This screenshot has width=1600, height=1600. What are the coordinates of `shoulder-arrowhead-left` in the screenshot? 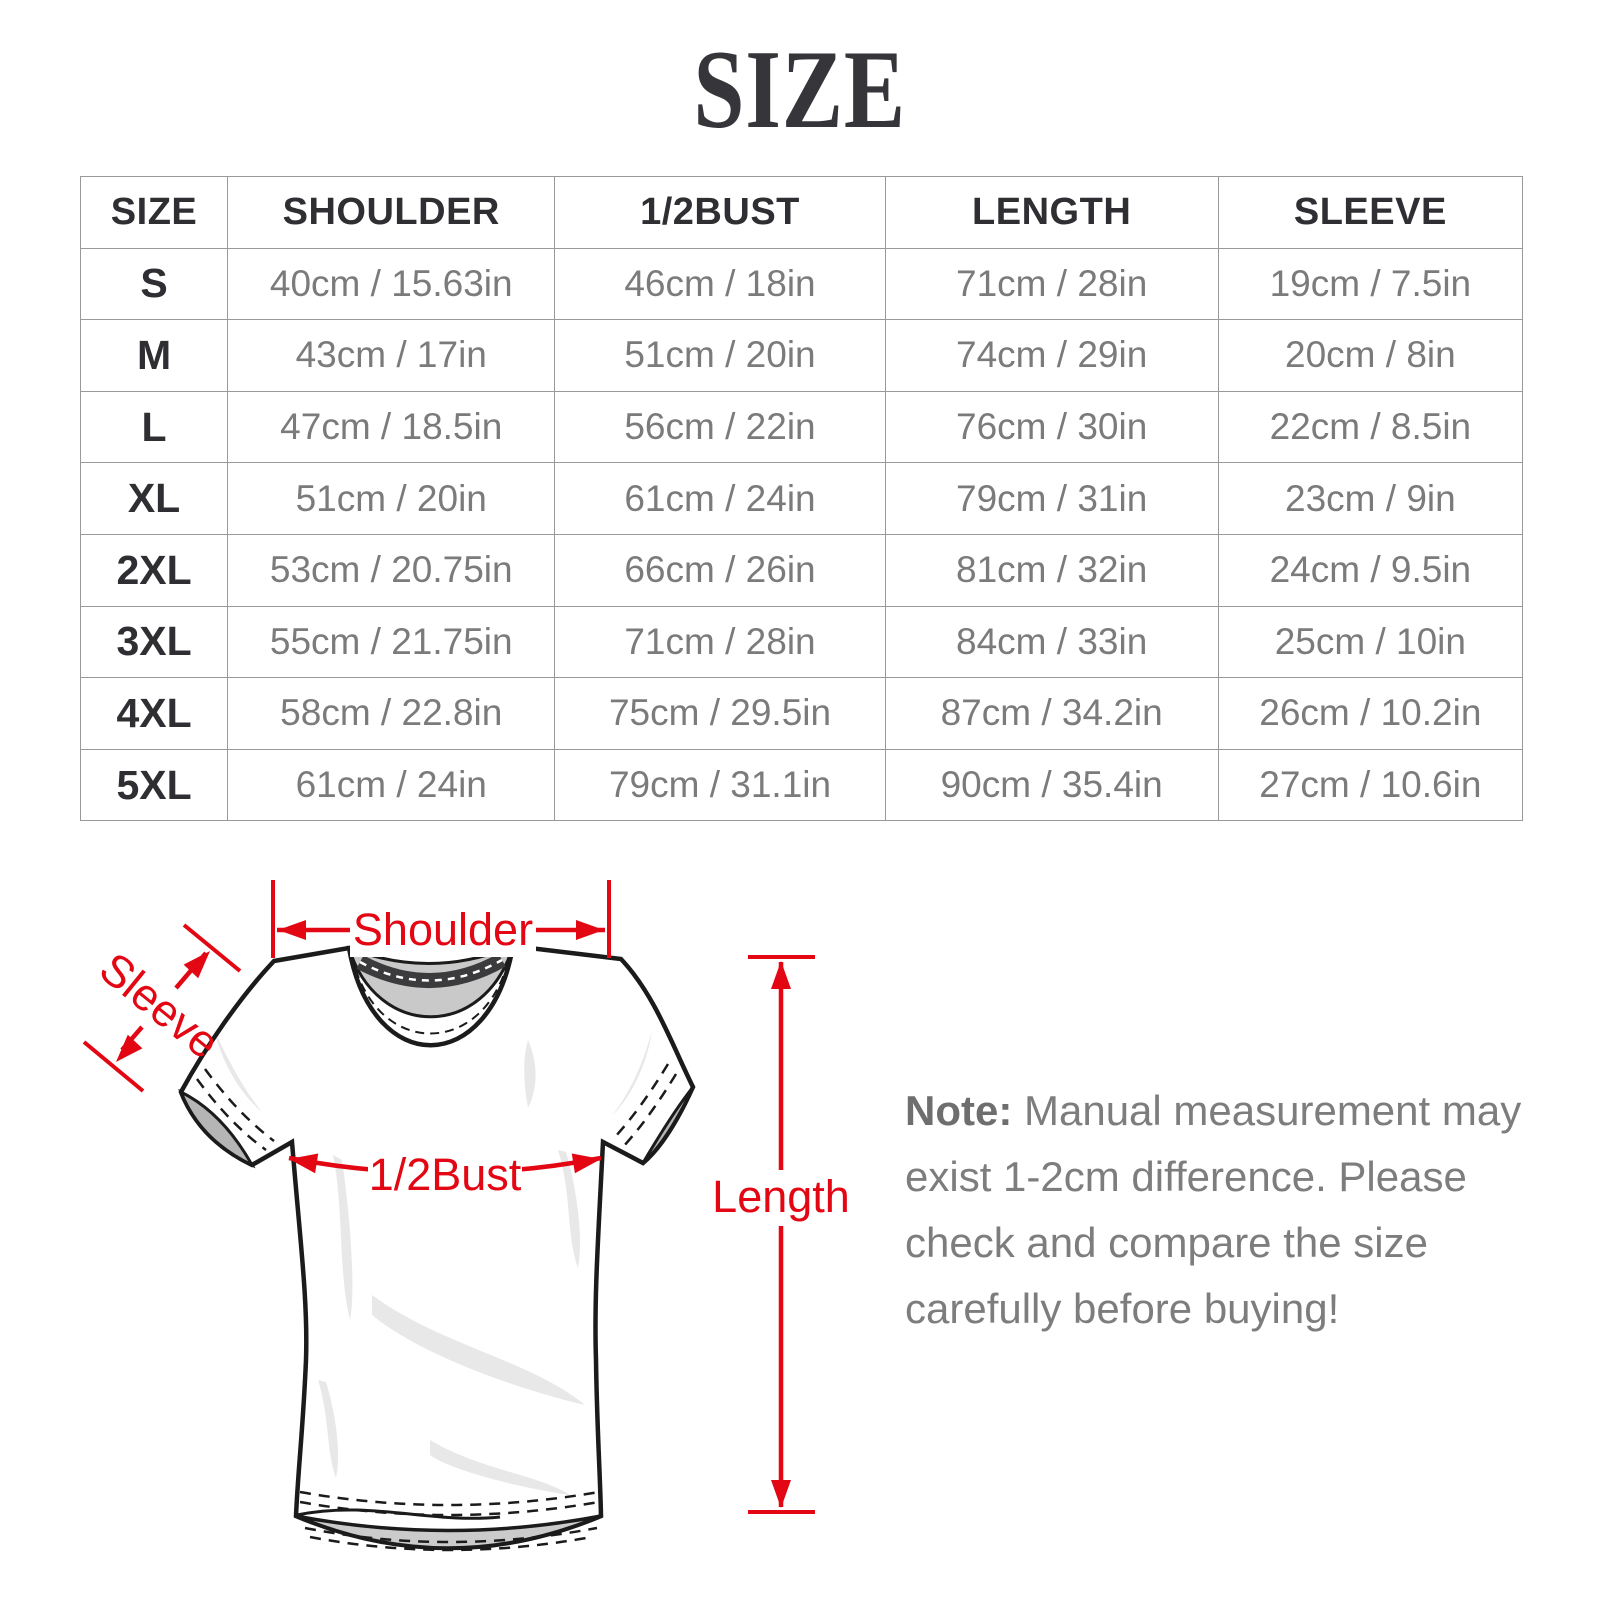 It's located at (292, 930).